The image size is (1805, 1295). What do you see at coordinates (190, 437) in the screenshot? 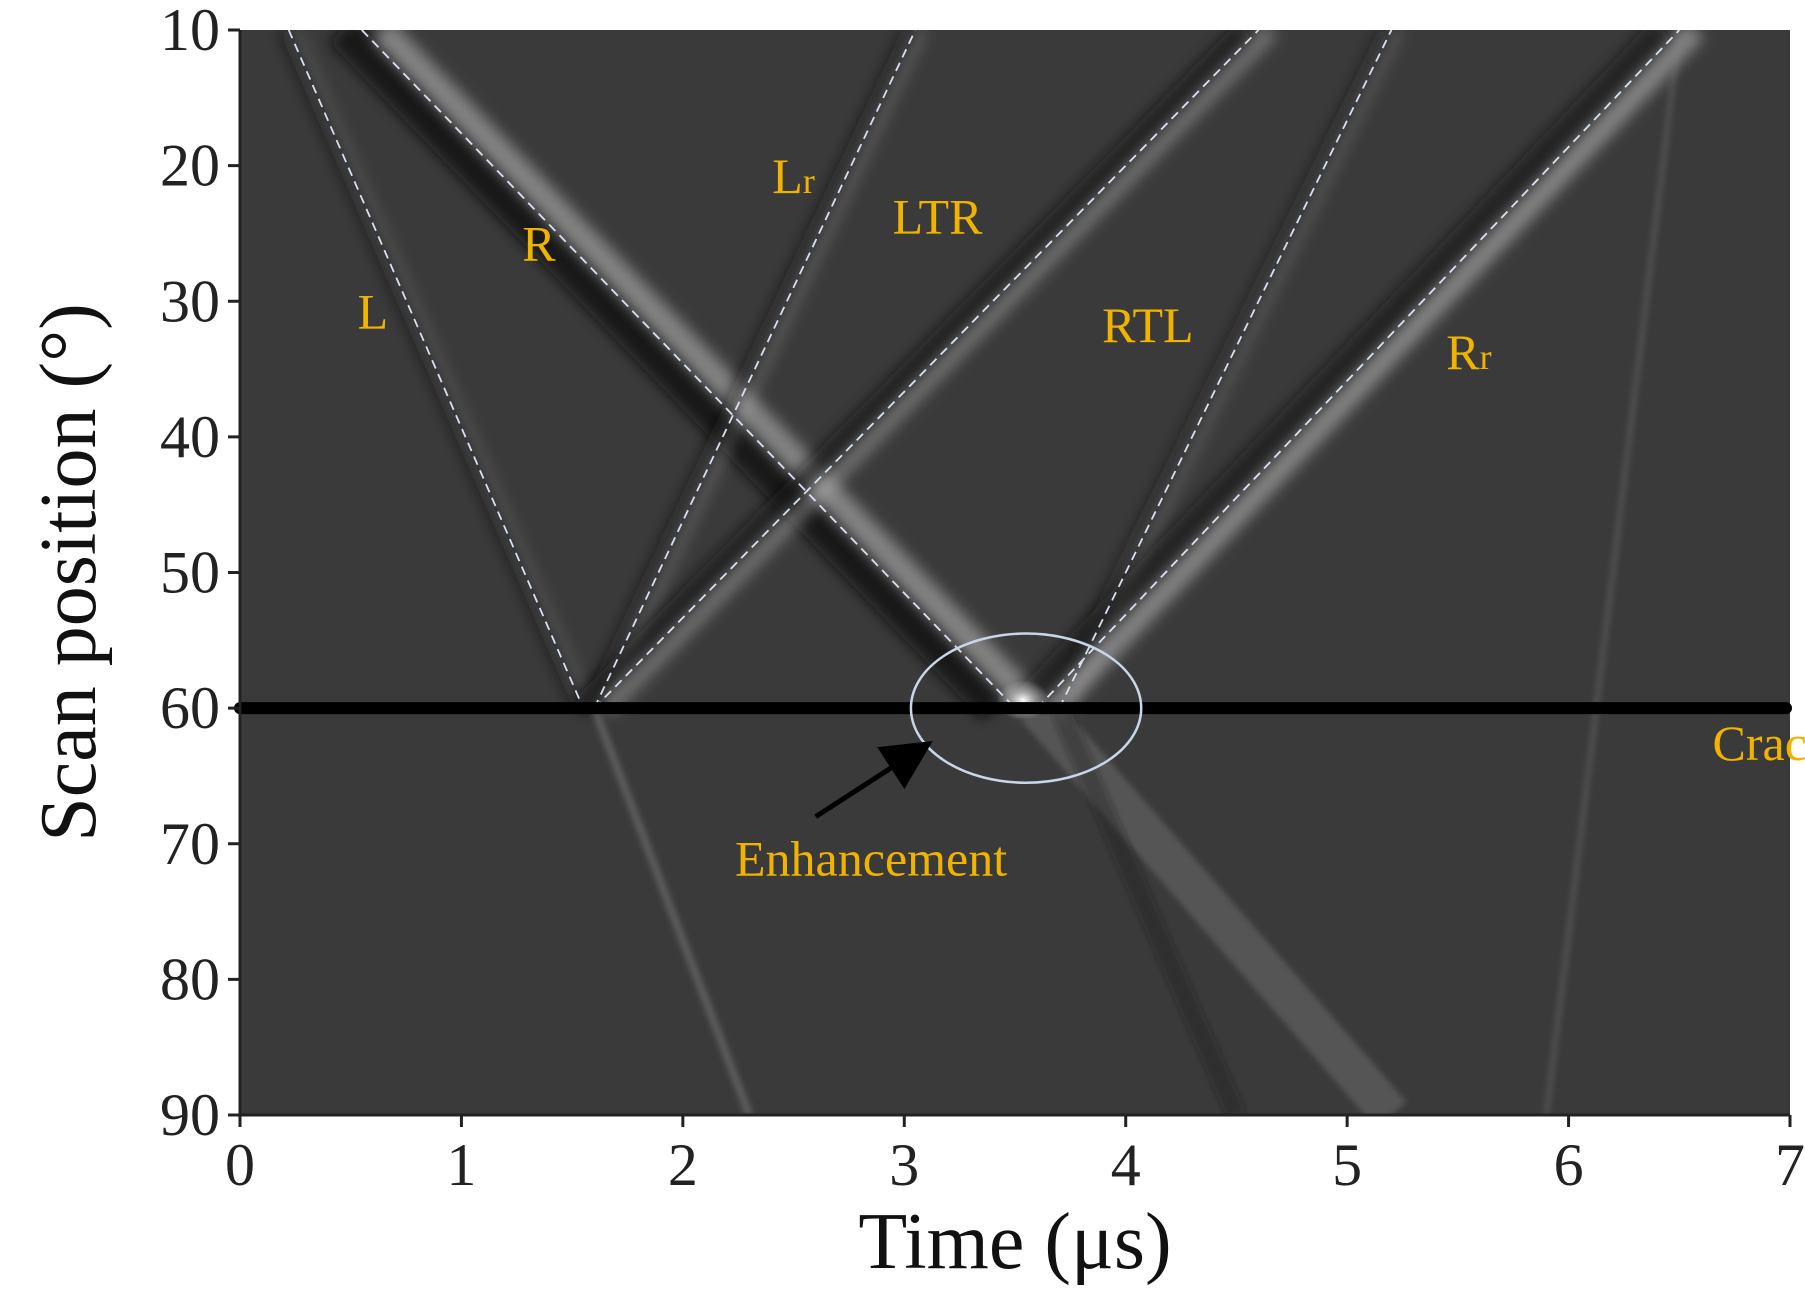
I see `y-tick-label: 40` at bounding box center [190, 437].